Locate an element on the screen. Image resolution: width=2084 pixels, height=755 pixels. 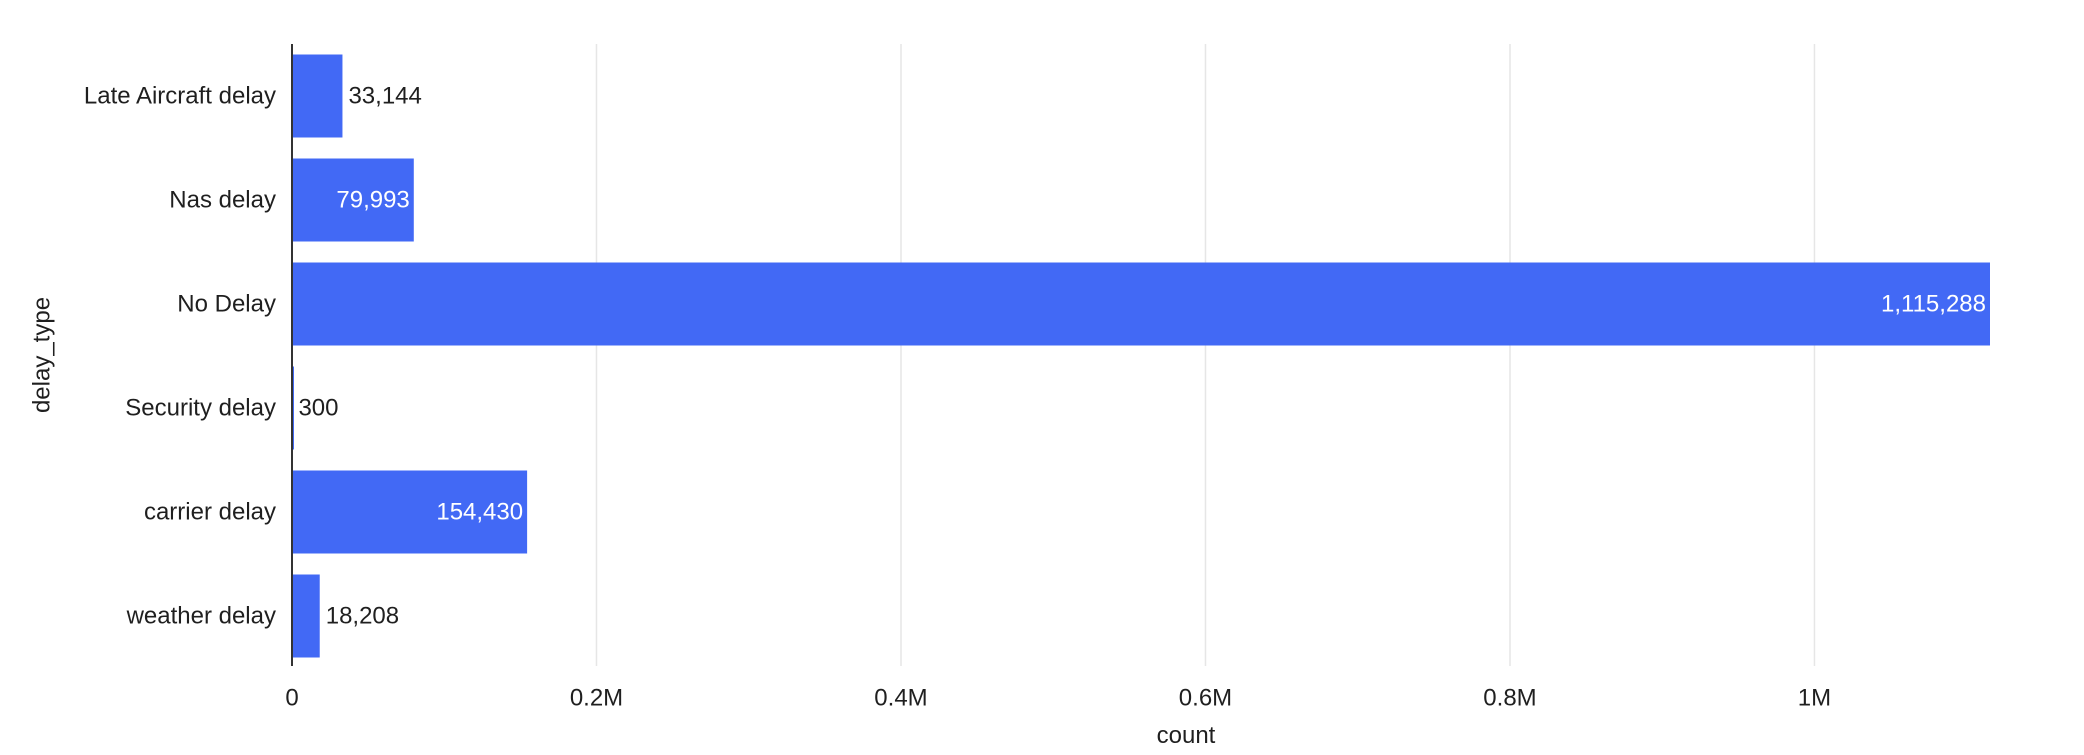
category-label: No Delay is located at coordinates (226, 304).